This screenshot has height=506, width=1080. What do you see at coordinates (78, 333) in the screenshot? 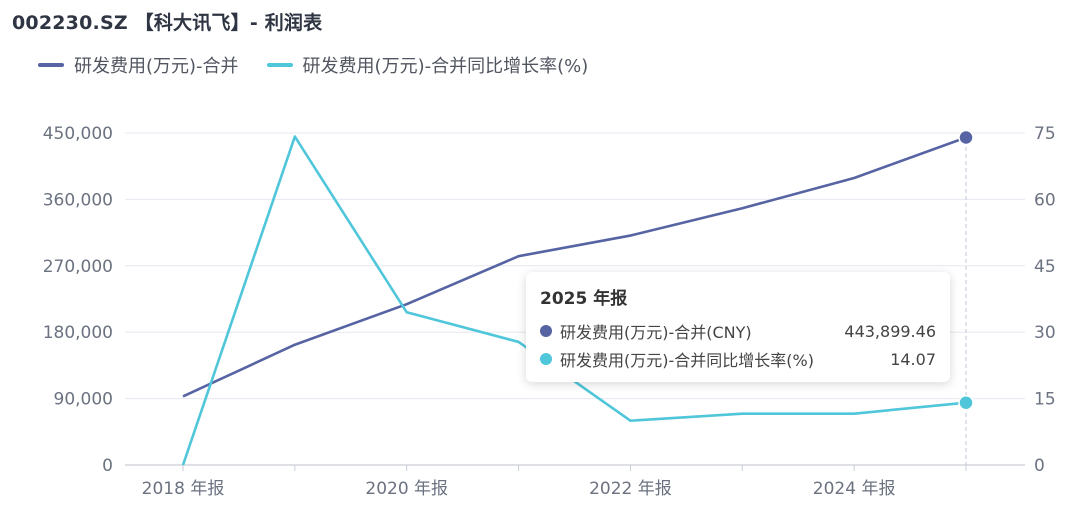
I see `y-left-tick-label: 180,000` at bounding box center [78, 333].